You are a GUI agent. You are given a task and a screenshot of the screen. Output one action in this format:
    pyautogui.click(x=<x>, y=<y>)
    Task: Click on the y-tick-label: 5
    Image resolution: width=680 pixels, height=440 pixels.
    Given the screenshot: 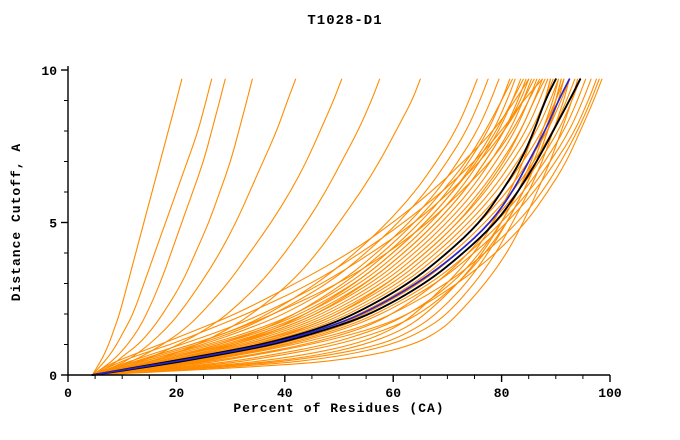 What is the action you would take?
    pyautogui.click(x=53, y=224)
    